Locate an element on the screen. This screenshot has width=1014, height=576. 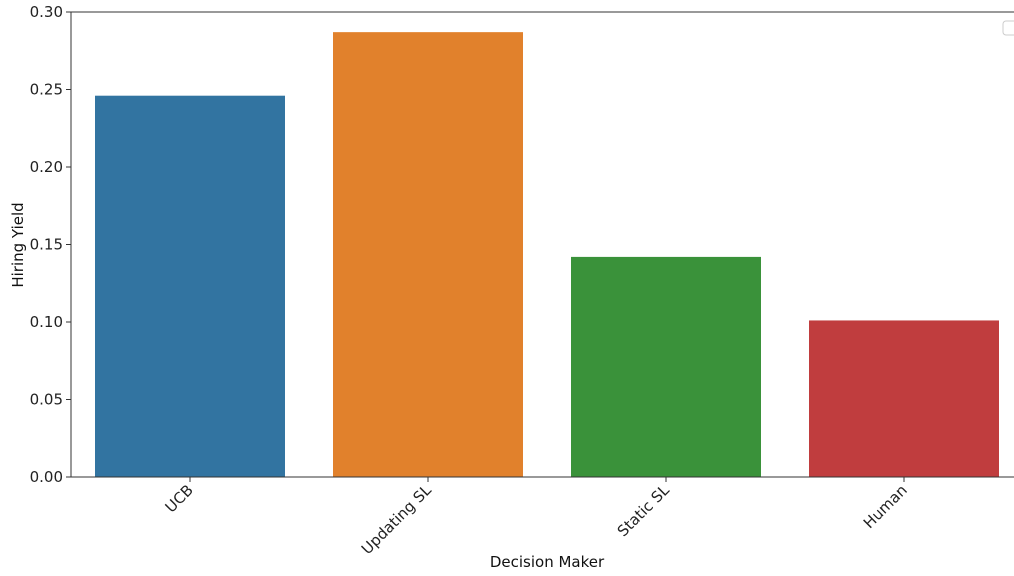
y-tick-label: 0.30 is located at coordinates (46, 12).